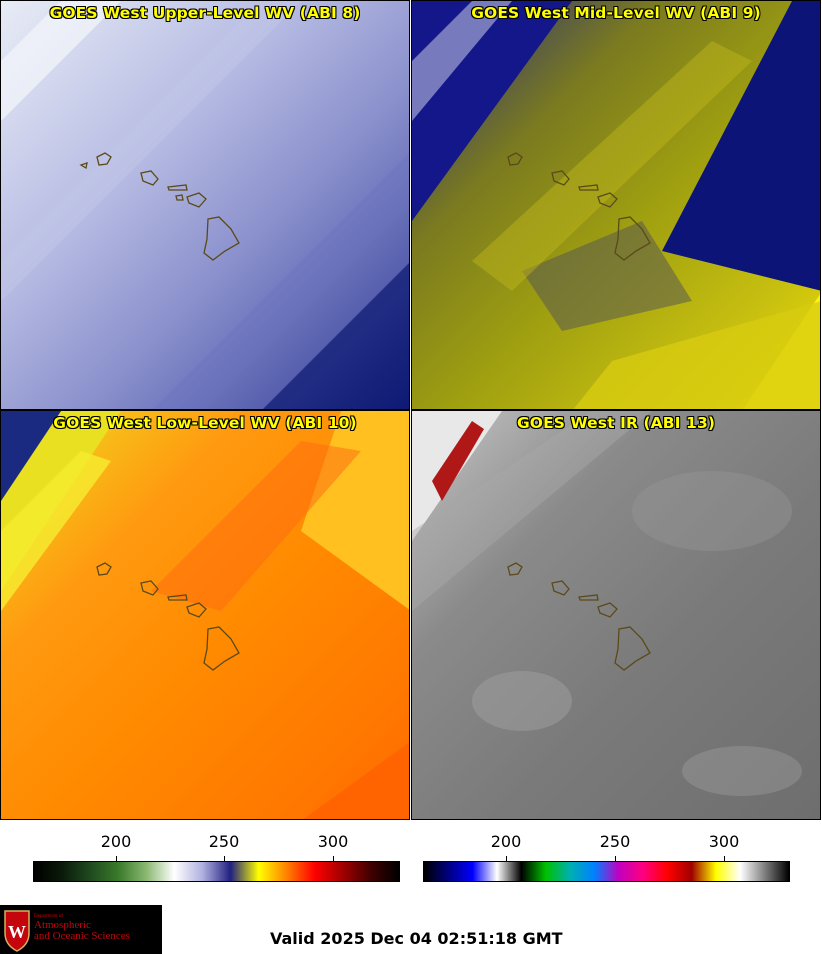 Image resolution: width=822 pixels, height=954 pixels. Describe the element at coordinates (416, 938) in the screenshot. I see `valid-time: Valid 2025 Dec 04 02:51:18 GMT` at that location.